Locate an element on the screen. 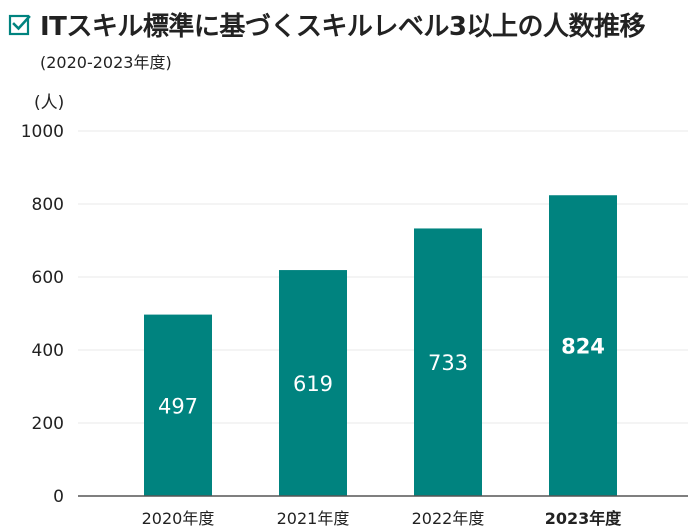 This screenshot has height=531, width=690. bar-value-label: 619 is located at coordinates (313, 384).